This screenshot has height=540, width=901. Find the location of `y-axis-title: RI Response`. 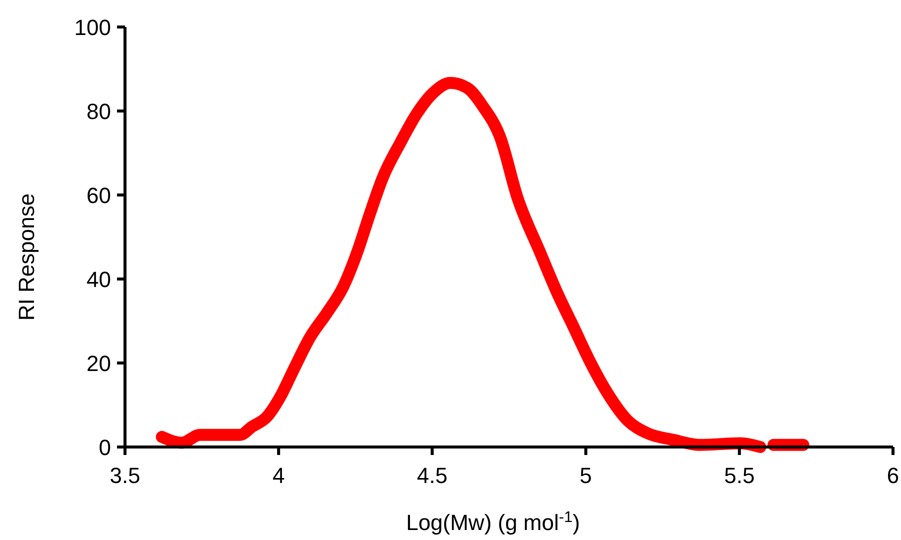

y-axis-title: RI Response is located at coordinates (26, 257).